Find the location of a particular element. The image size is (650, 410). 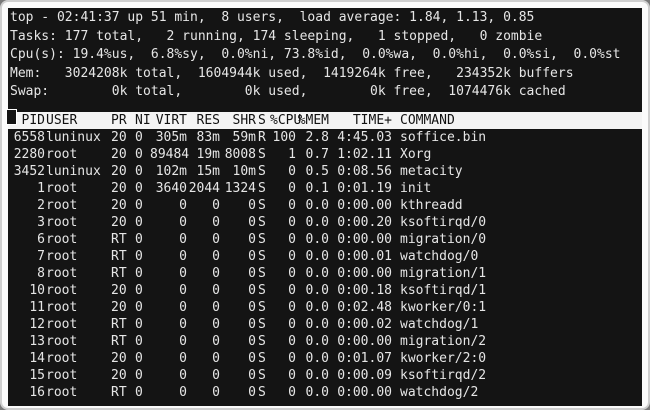

cell-pid: 13 is located at coordinates (37, 341).